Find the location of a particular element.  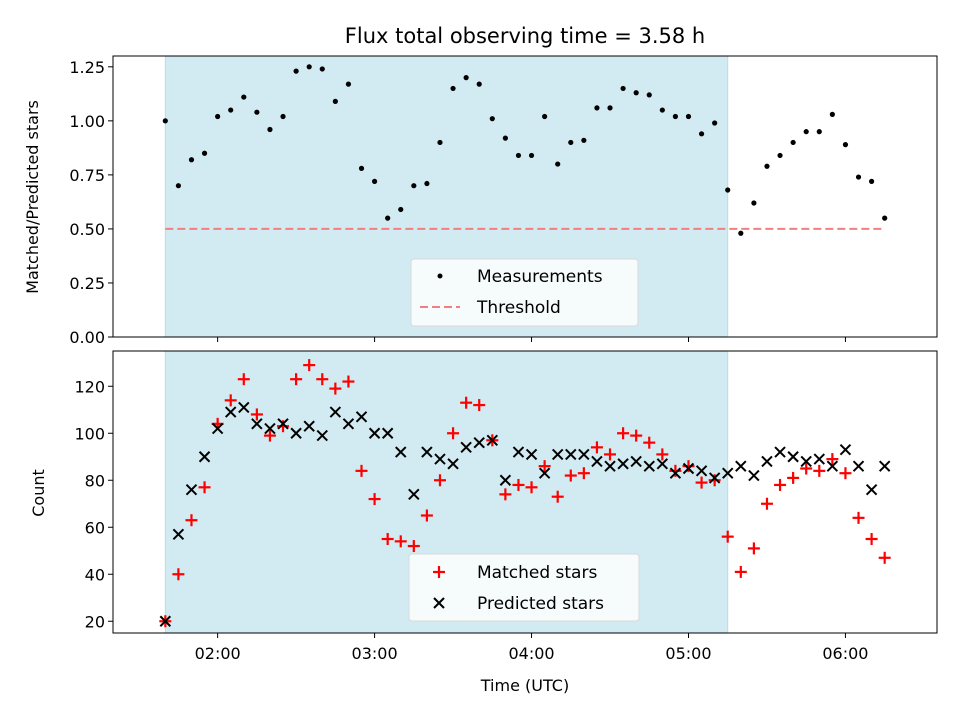

top-y-tick-label: 0.50 is located at coordinates (87, 229).